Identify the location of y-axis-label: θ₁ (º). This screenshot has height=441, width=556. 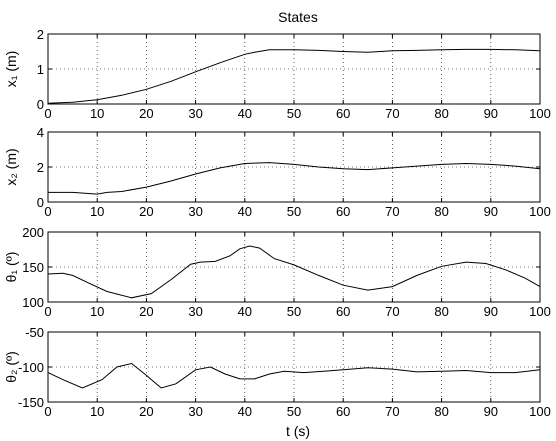
(11, 267).